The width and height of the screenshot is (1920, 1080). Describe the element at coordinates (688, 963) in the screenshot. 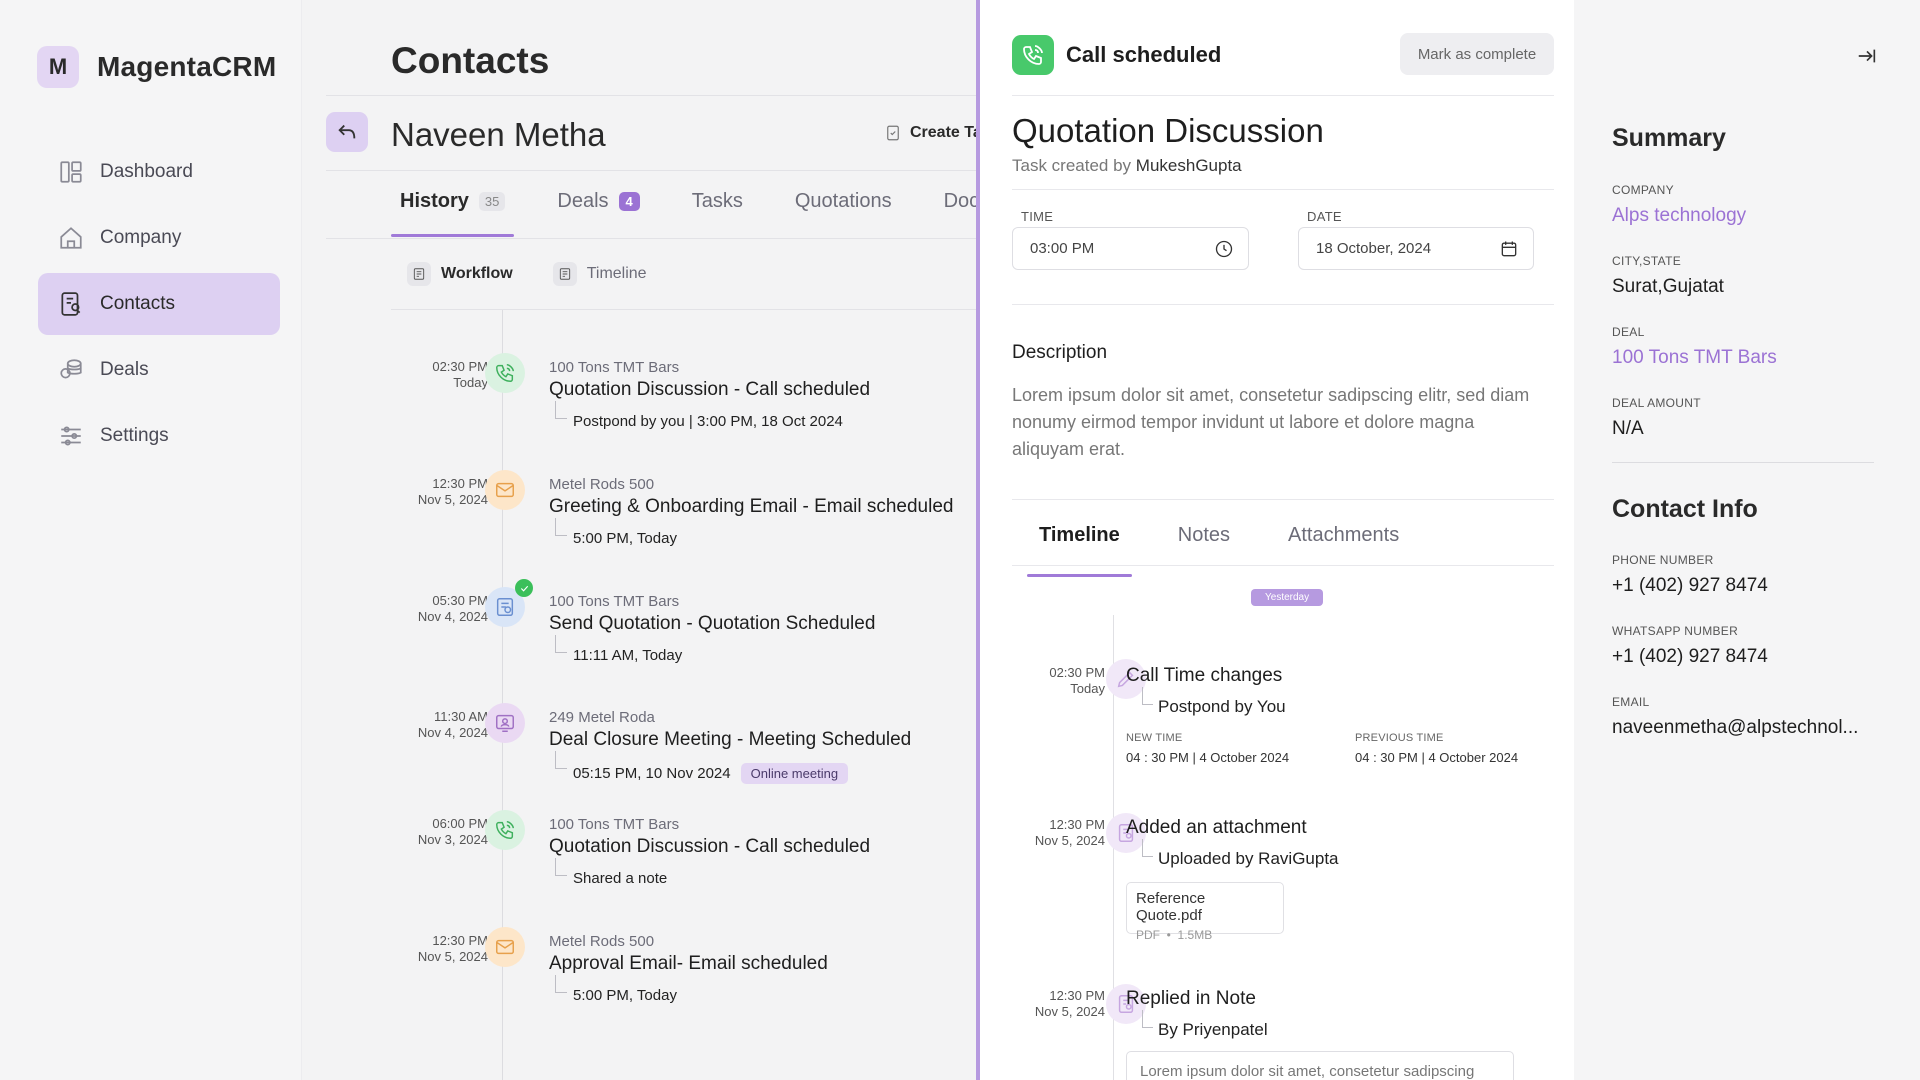

I see `history-title: Approval Email- Email scheduled` at that location.